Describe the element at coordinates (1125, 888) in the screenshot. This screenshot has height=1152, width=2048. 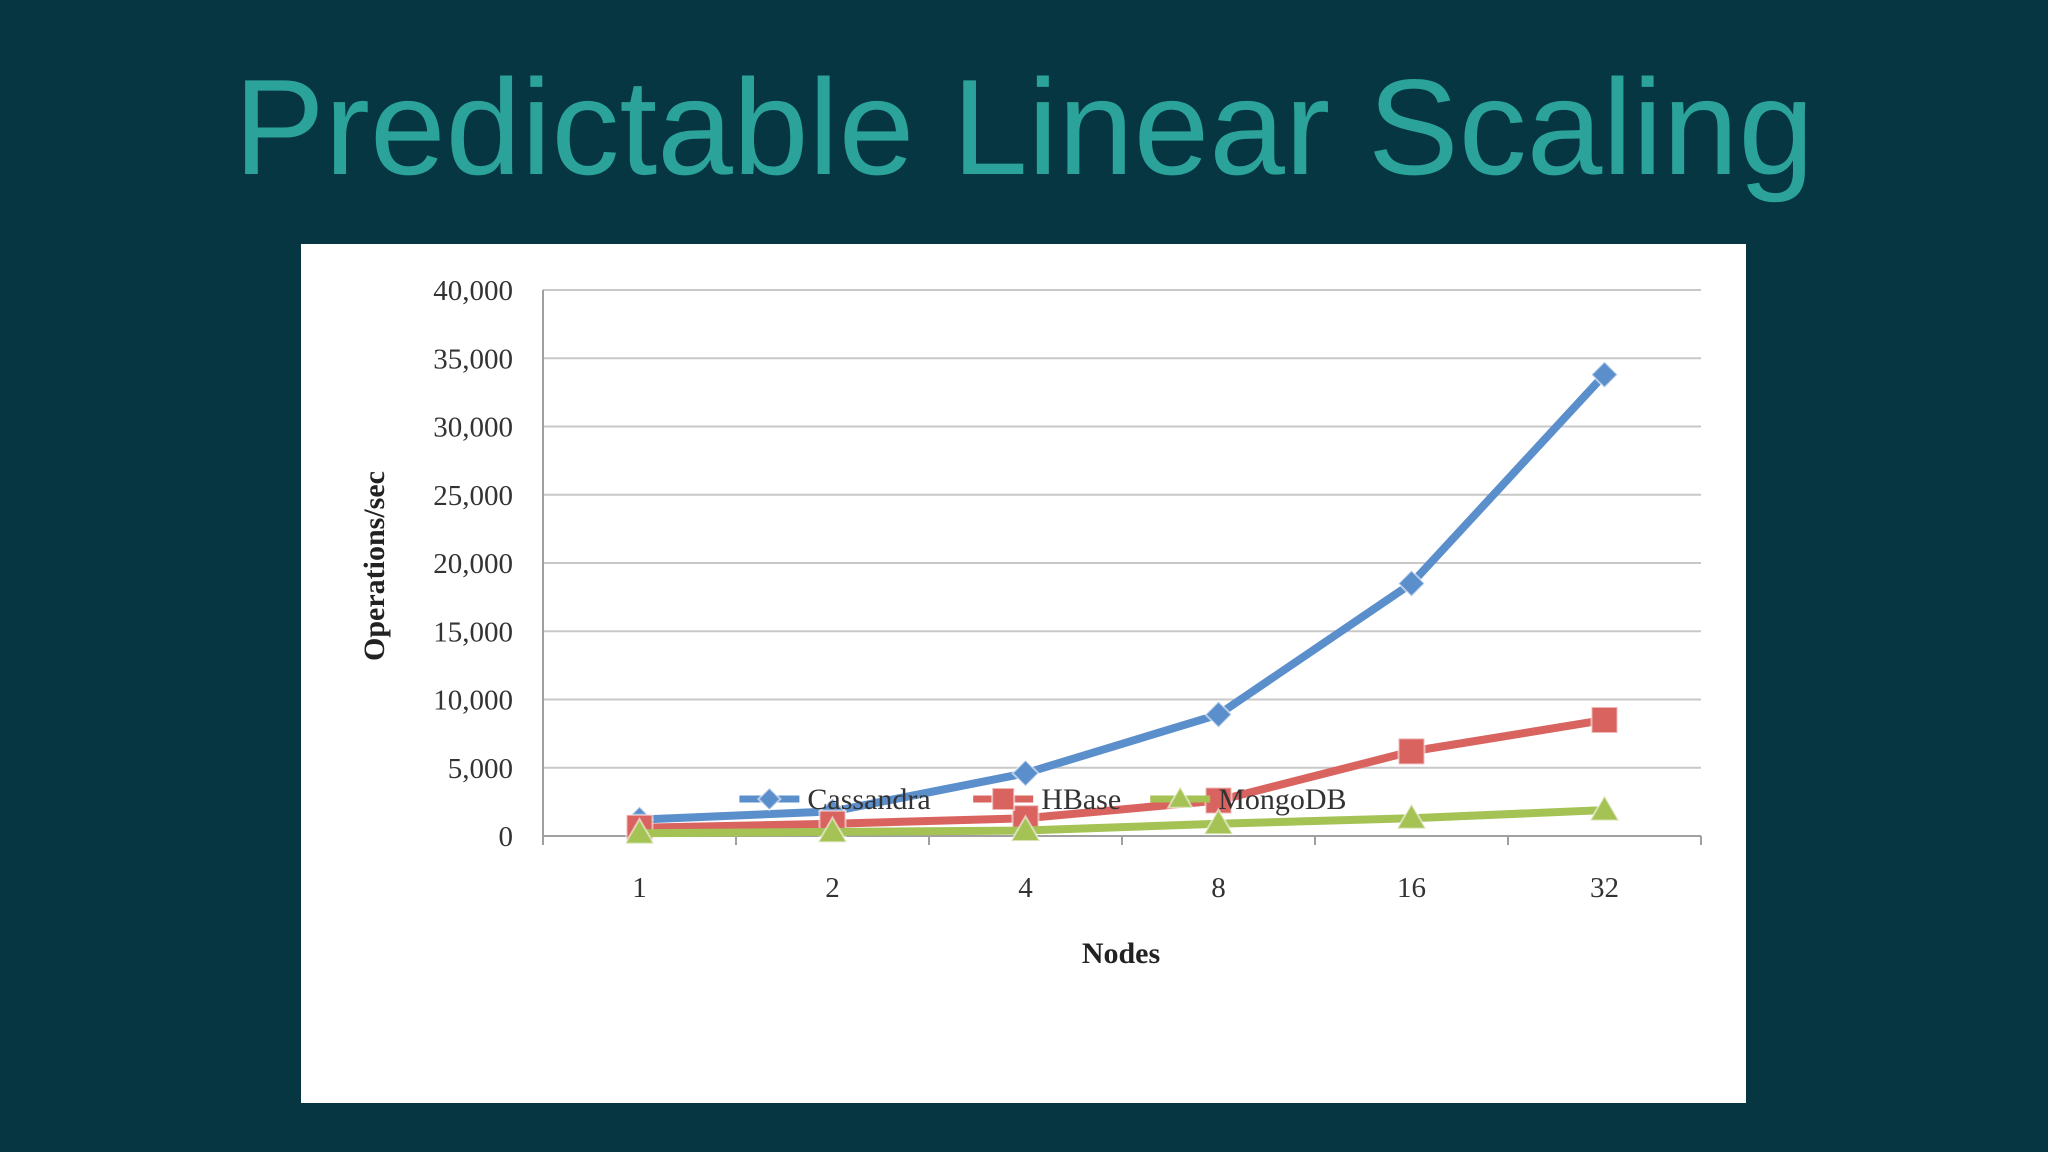
I see `x-tick-labels: 1 2 4 8 16 32` at that location.